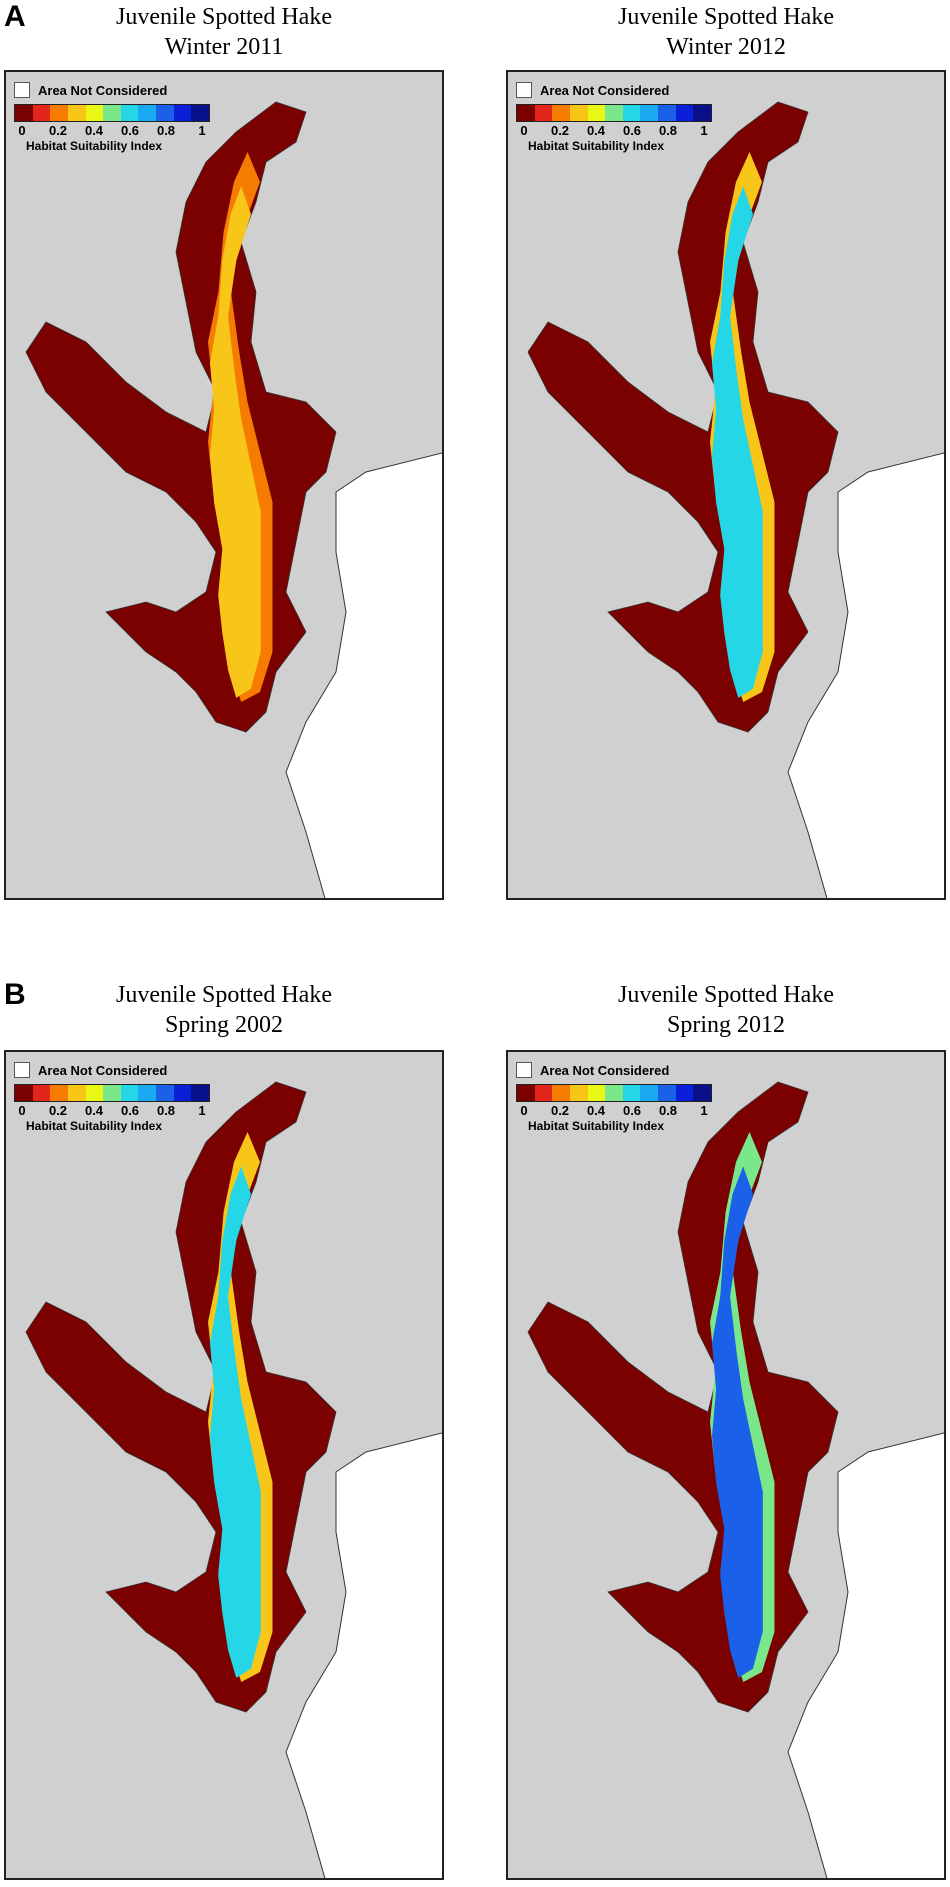  I want to click on map-title-winter-2011: Juvenile Spotted Hake Winter 2011, so click(224, 32).